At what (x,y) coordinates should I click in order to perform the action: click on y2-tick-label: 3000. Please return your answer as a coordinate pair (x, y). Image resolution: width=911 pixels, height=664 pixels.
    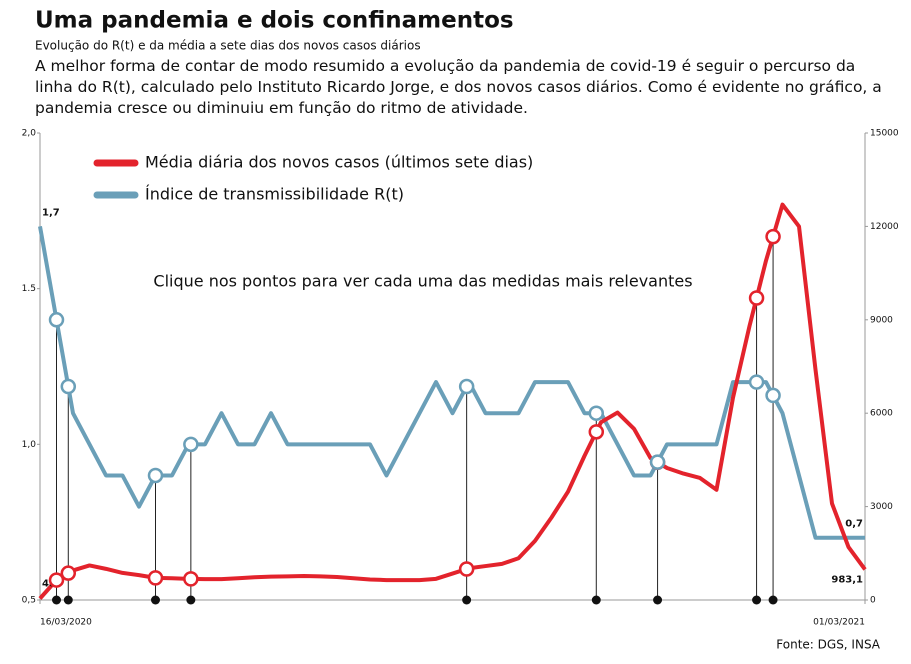
    Looking at the image, I should click on (881, 507).